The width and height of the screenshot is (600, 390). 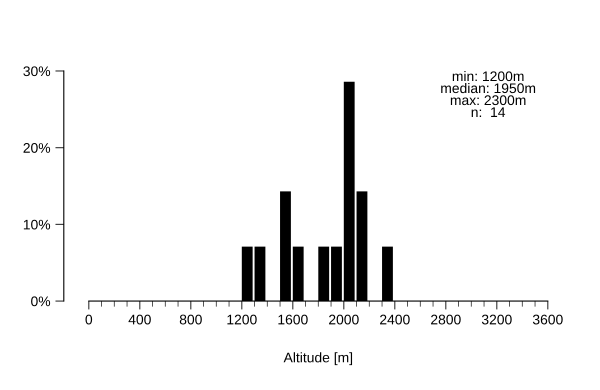 I want to click on x-tick-label: 1200, so click(x=242, y=319).